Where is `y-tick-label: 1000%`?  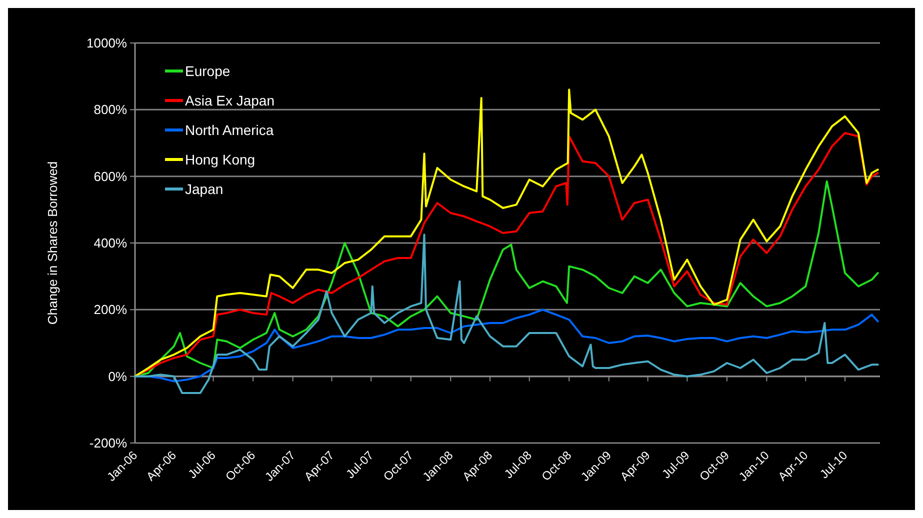 y-tick-label: 1000% is located at coordinates (107, 43).